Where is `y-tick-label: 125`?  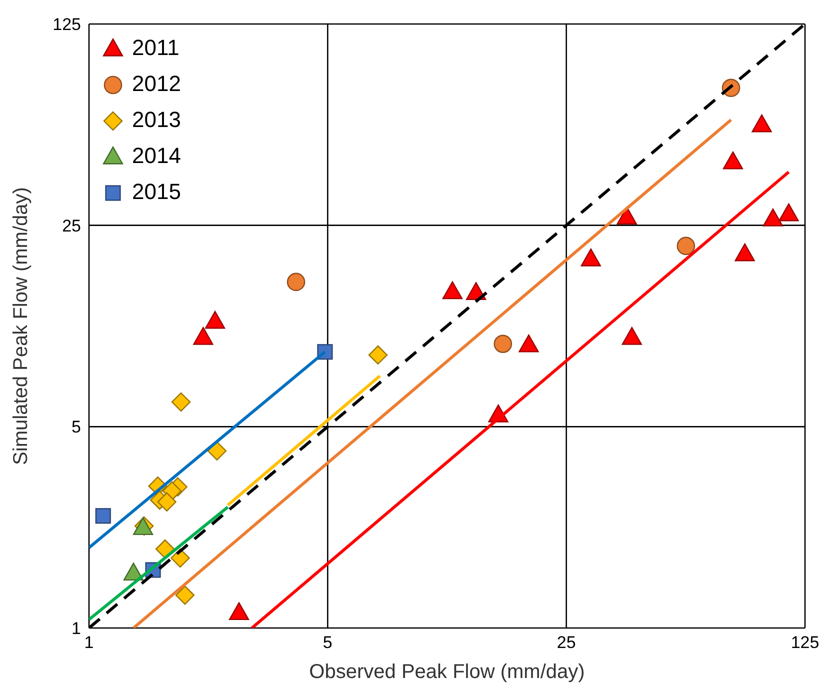
y-tick-label: 125 is located at coordinates (66, 24).